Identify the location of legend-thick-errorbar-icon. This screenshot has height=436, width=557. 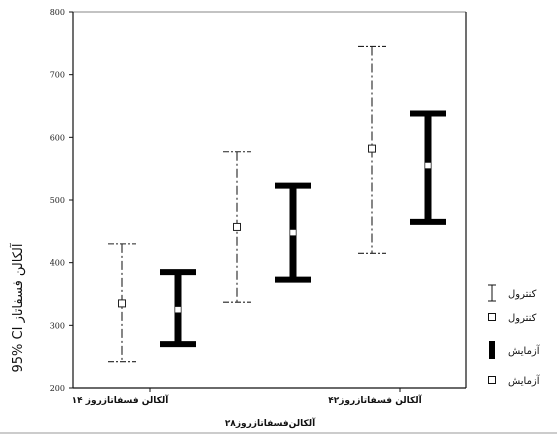
(492, 350).